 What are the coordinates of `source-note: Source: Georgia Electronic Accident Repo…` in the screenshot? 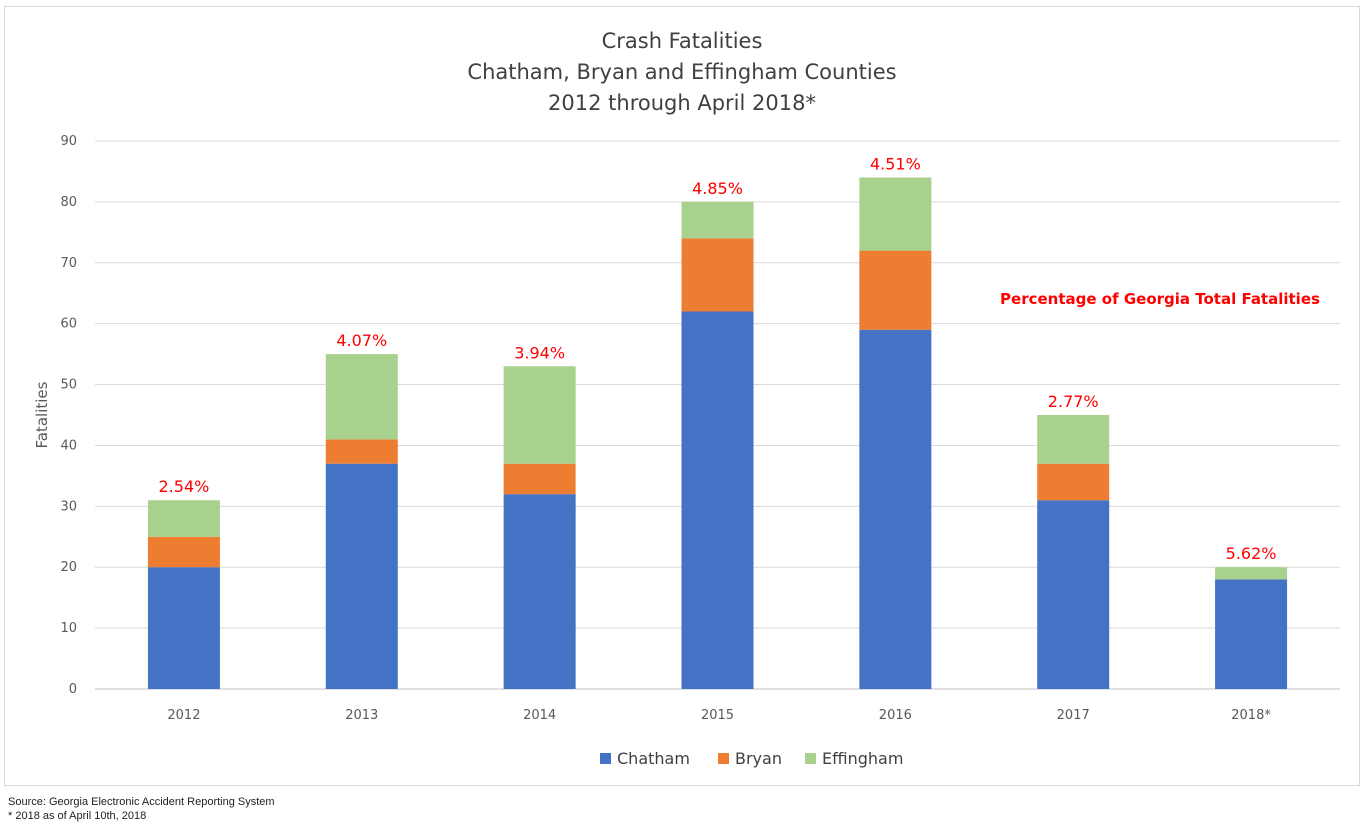 It's located at (141, 802).